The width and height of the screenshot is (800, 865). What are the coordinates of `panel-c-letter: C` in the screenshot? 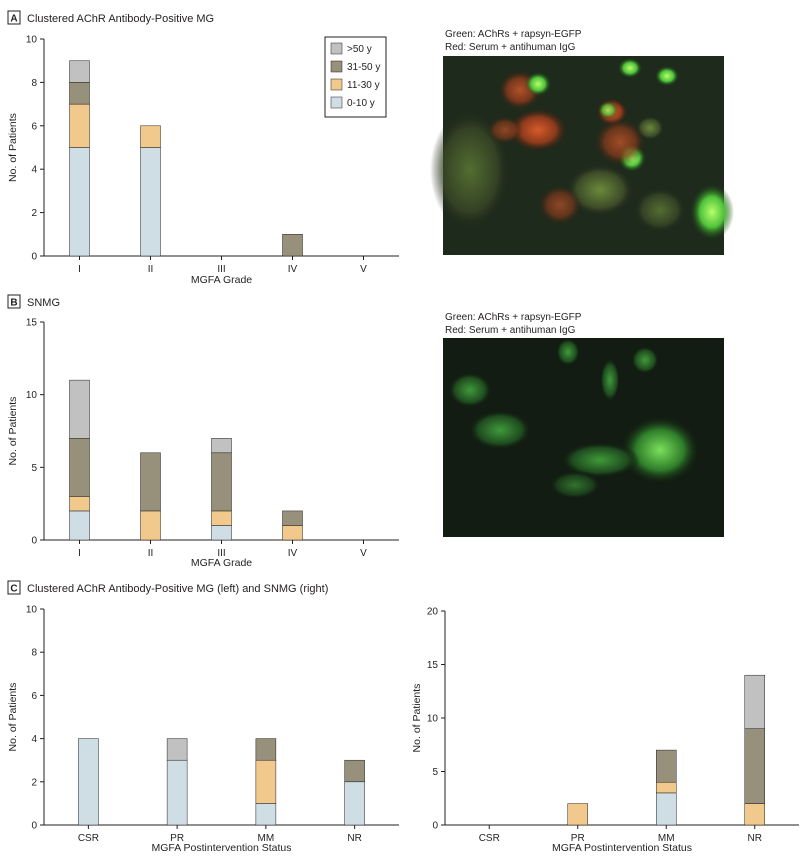 It's located at (13, 589).